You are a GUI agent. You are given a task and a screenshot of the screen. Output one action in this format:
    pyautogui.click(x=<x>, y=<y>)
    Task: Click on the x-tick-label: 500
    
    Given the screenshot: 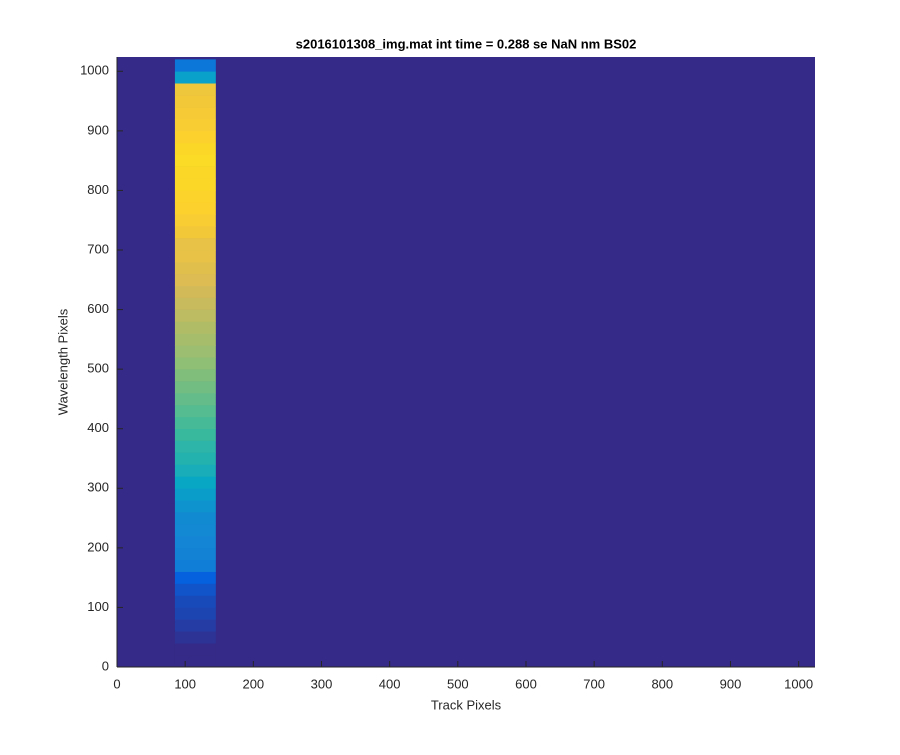 What is the action you would take?
    pyautogui.click(x=458, y=683)
    